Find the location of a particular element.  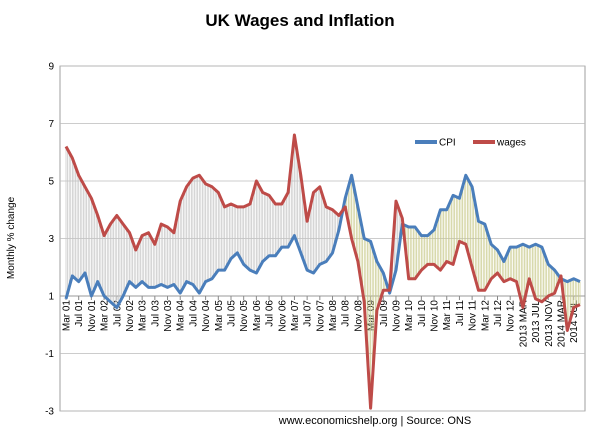

x-tick-label: 2013 JUL is located at coordinates (536, 321).